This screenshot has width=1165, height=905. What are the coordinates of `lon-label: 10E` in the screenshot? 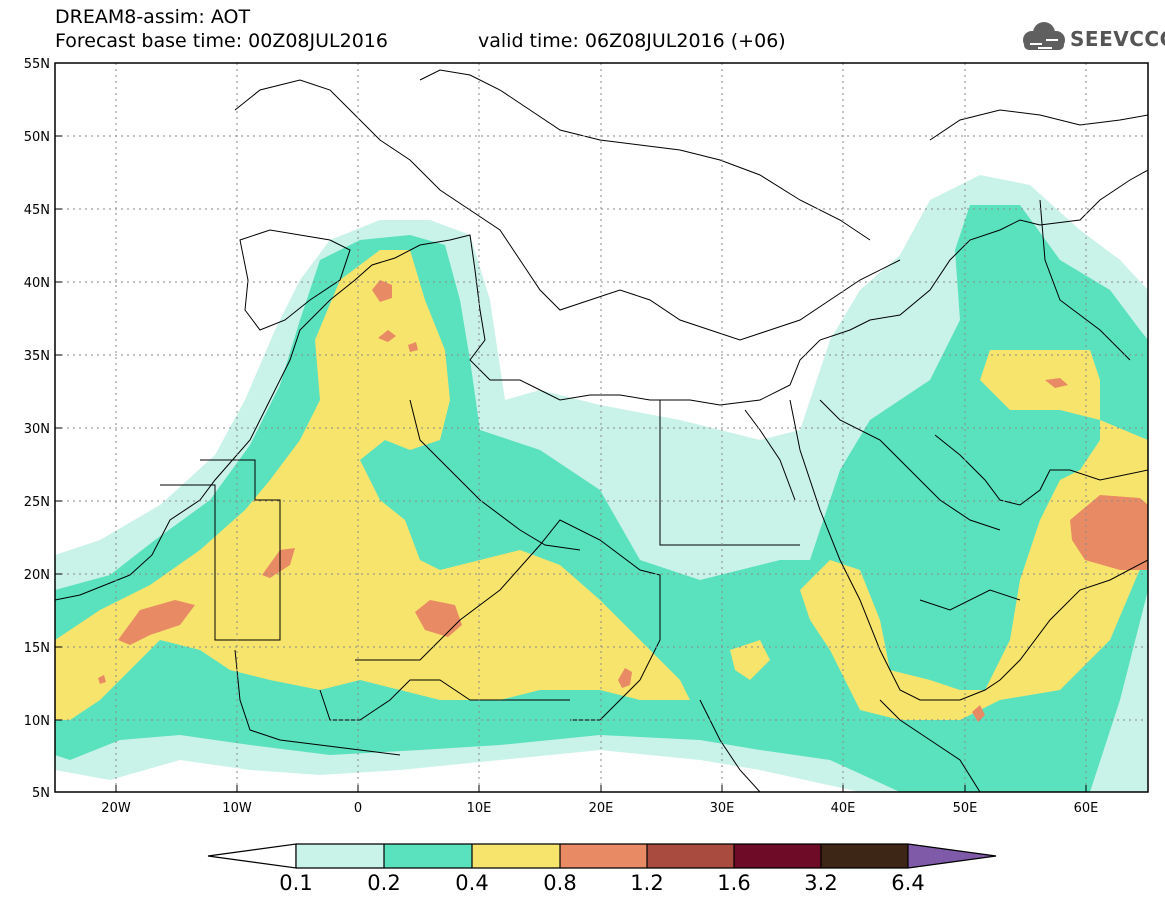 It's located at (479, 808).